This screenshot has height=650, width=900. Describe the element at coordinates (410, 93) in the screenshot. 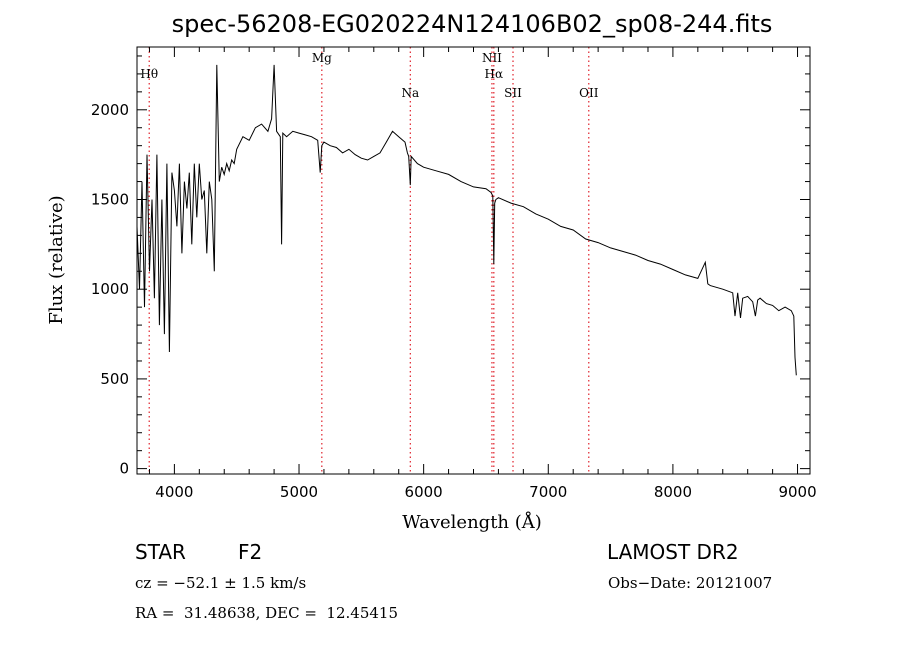

I see `spectral-line-label: Na` at that location.